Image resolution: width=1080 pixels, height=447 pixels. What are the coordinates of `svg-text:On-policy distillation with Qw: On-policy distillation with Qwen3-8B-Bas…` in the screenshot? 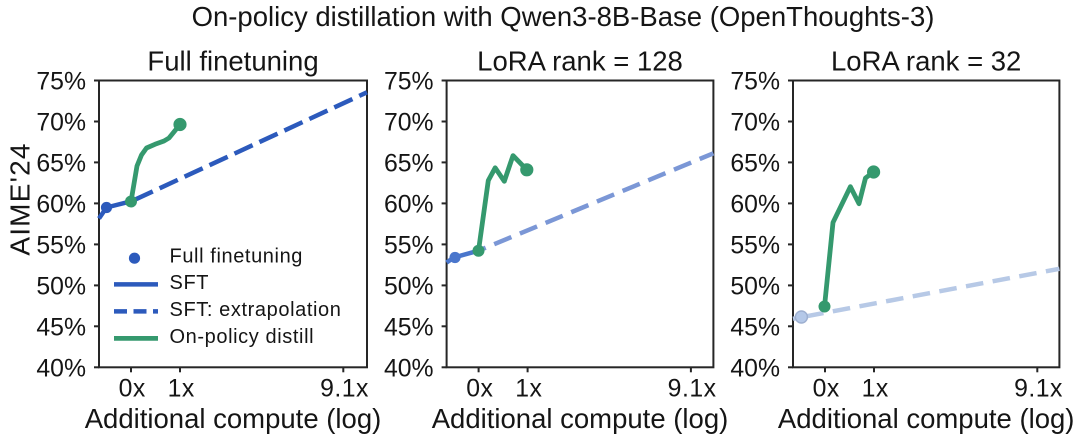 It's located at (563, 16).